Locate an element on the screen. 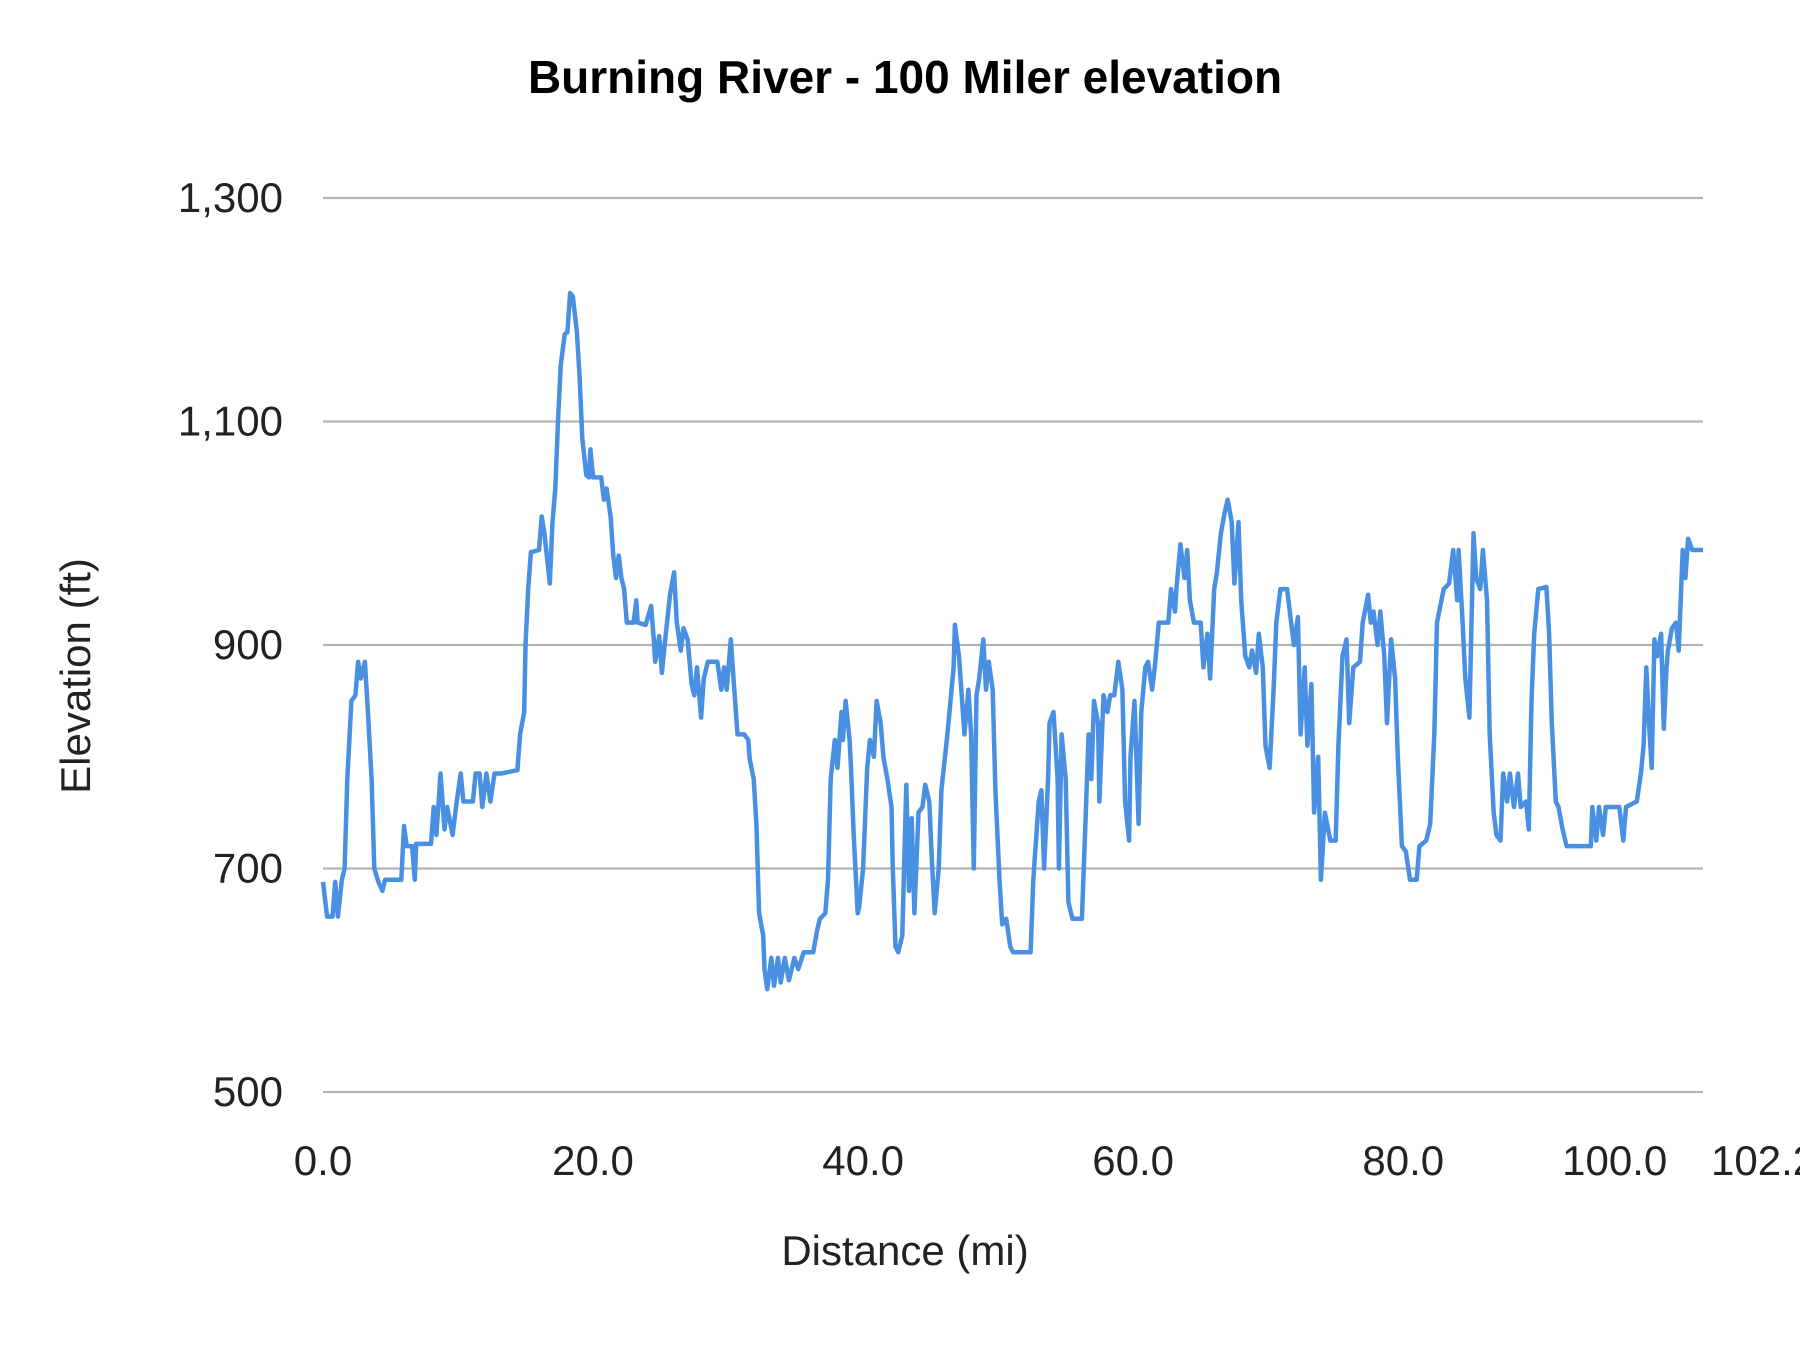 The width and height of the screenshot is (1800, 1350). x-tick-label: 60.0 is located at coordinates (1133, 1160).